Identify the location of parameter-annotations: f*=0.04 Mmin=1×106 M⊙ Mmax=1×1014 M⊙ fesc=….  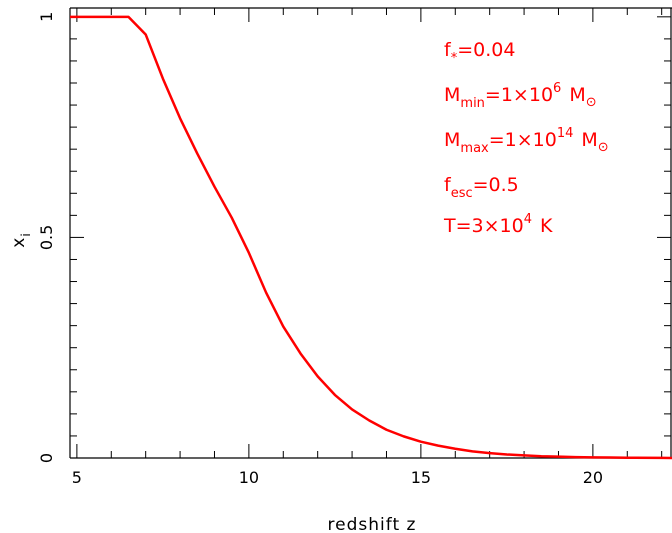
(526, 138).